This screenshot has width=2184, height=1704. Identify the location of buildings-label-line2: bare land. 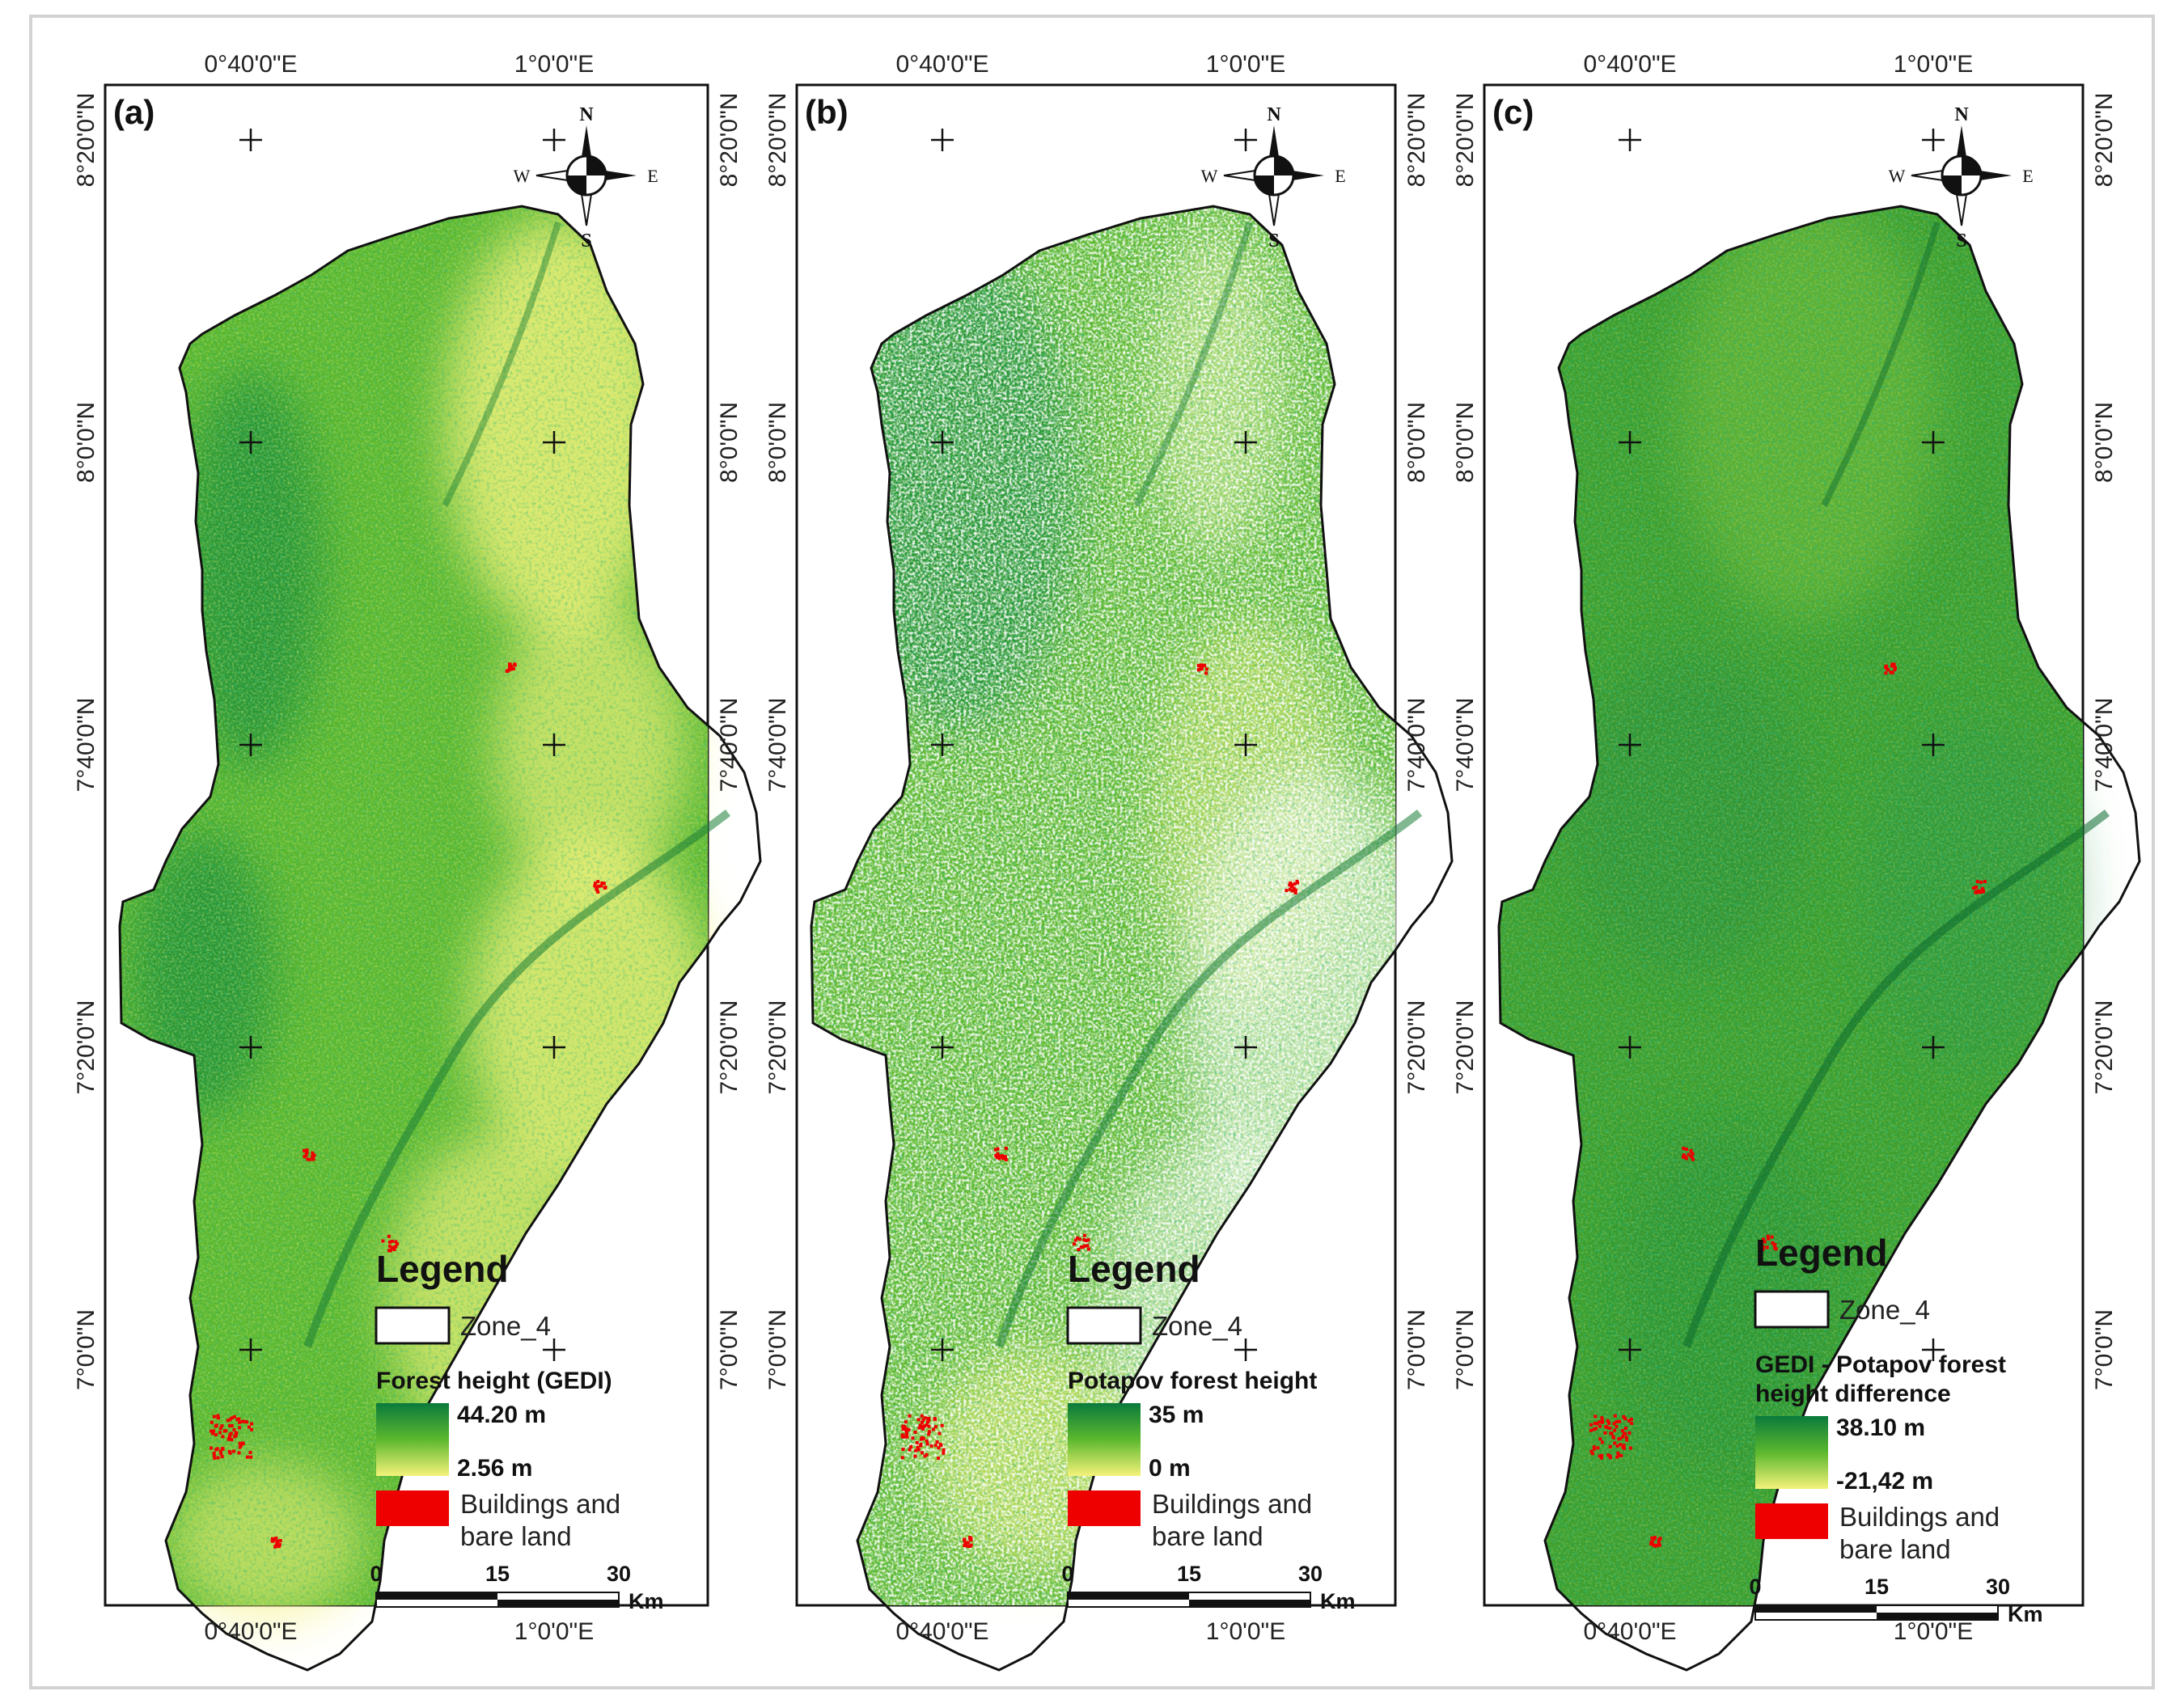
(1207, 1536).